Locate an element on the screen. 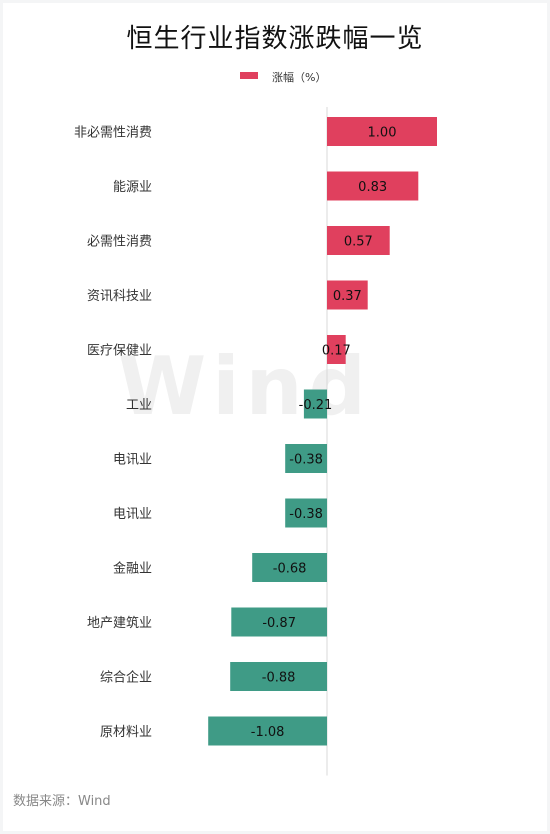 This screenshot has width=550, height=834. chart-title: 恒生行业指数涨跌幅一览 is located at coordinates (275, 39).